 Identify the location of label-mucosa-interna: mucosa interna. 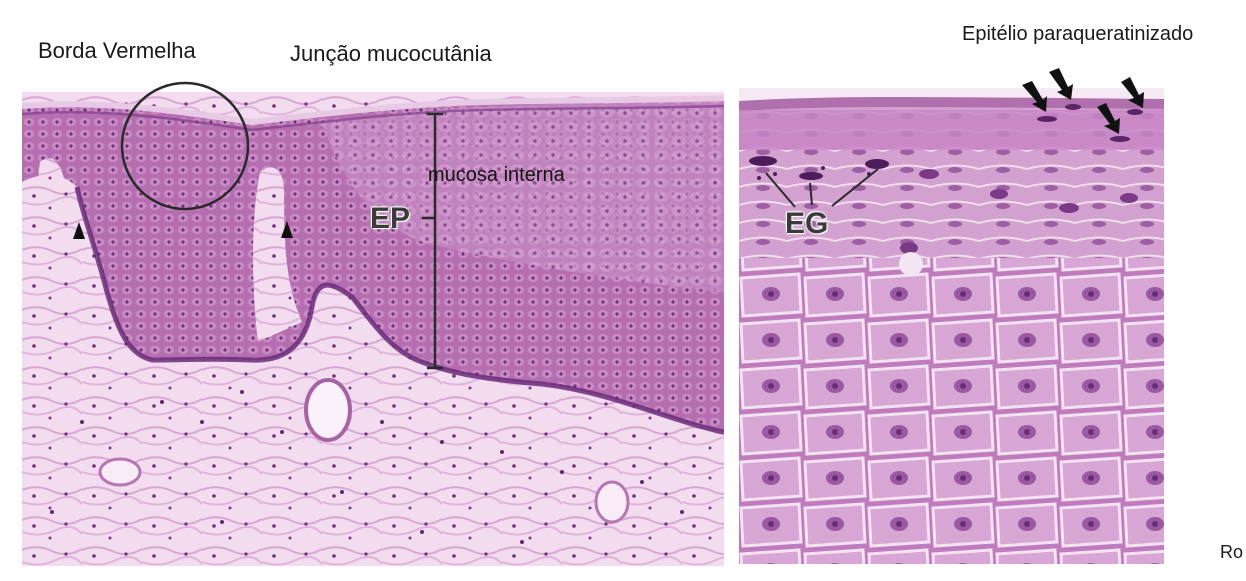
(496, 175).